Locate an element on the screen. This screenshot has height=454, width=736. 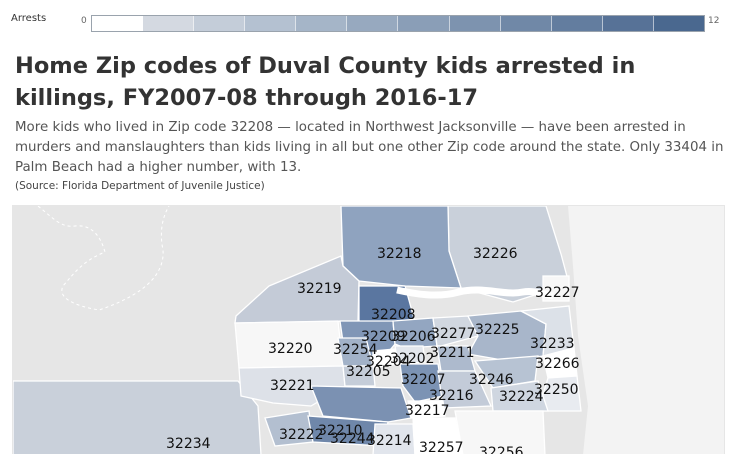
legend-color-ramp is located at coordinates (398, 23).